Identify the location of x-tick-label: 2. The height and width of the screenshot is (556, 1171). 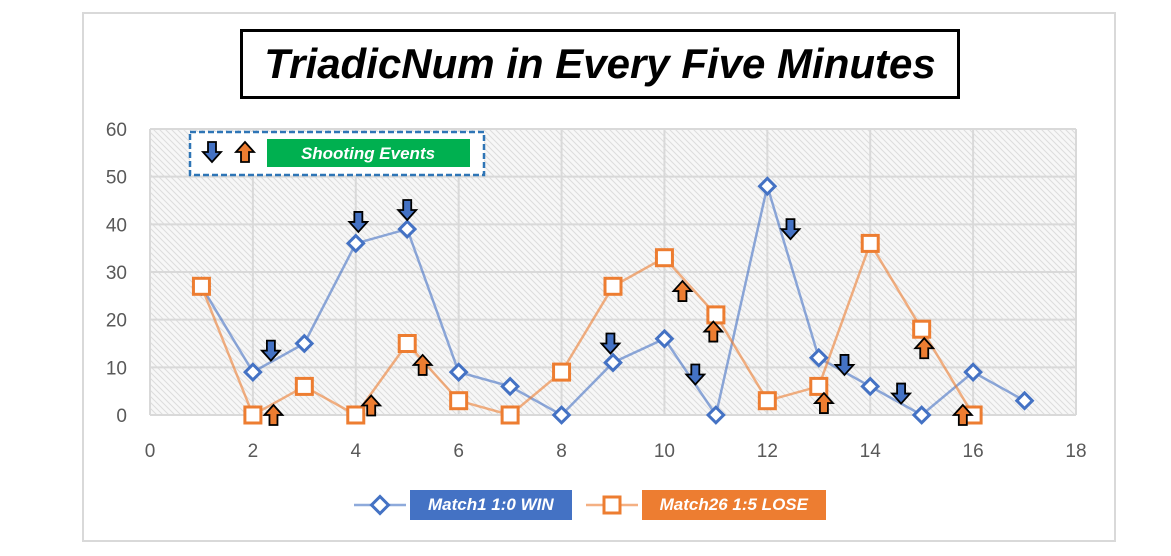
(253, 451).